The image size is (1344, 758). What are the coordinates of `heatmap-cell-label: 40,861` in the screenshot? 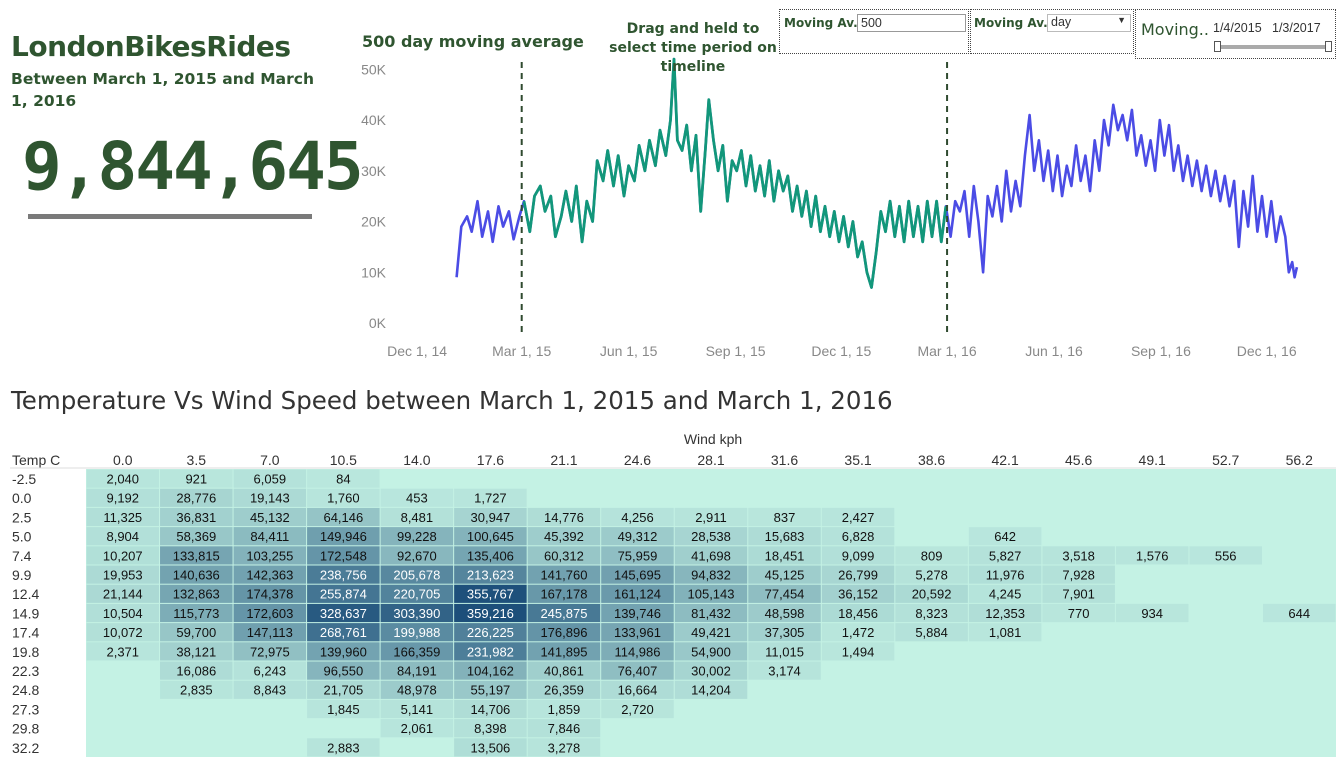 It's located at (564, 671).